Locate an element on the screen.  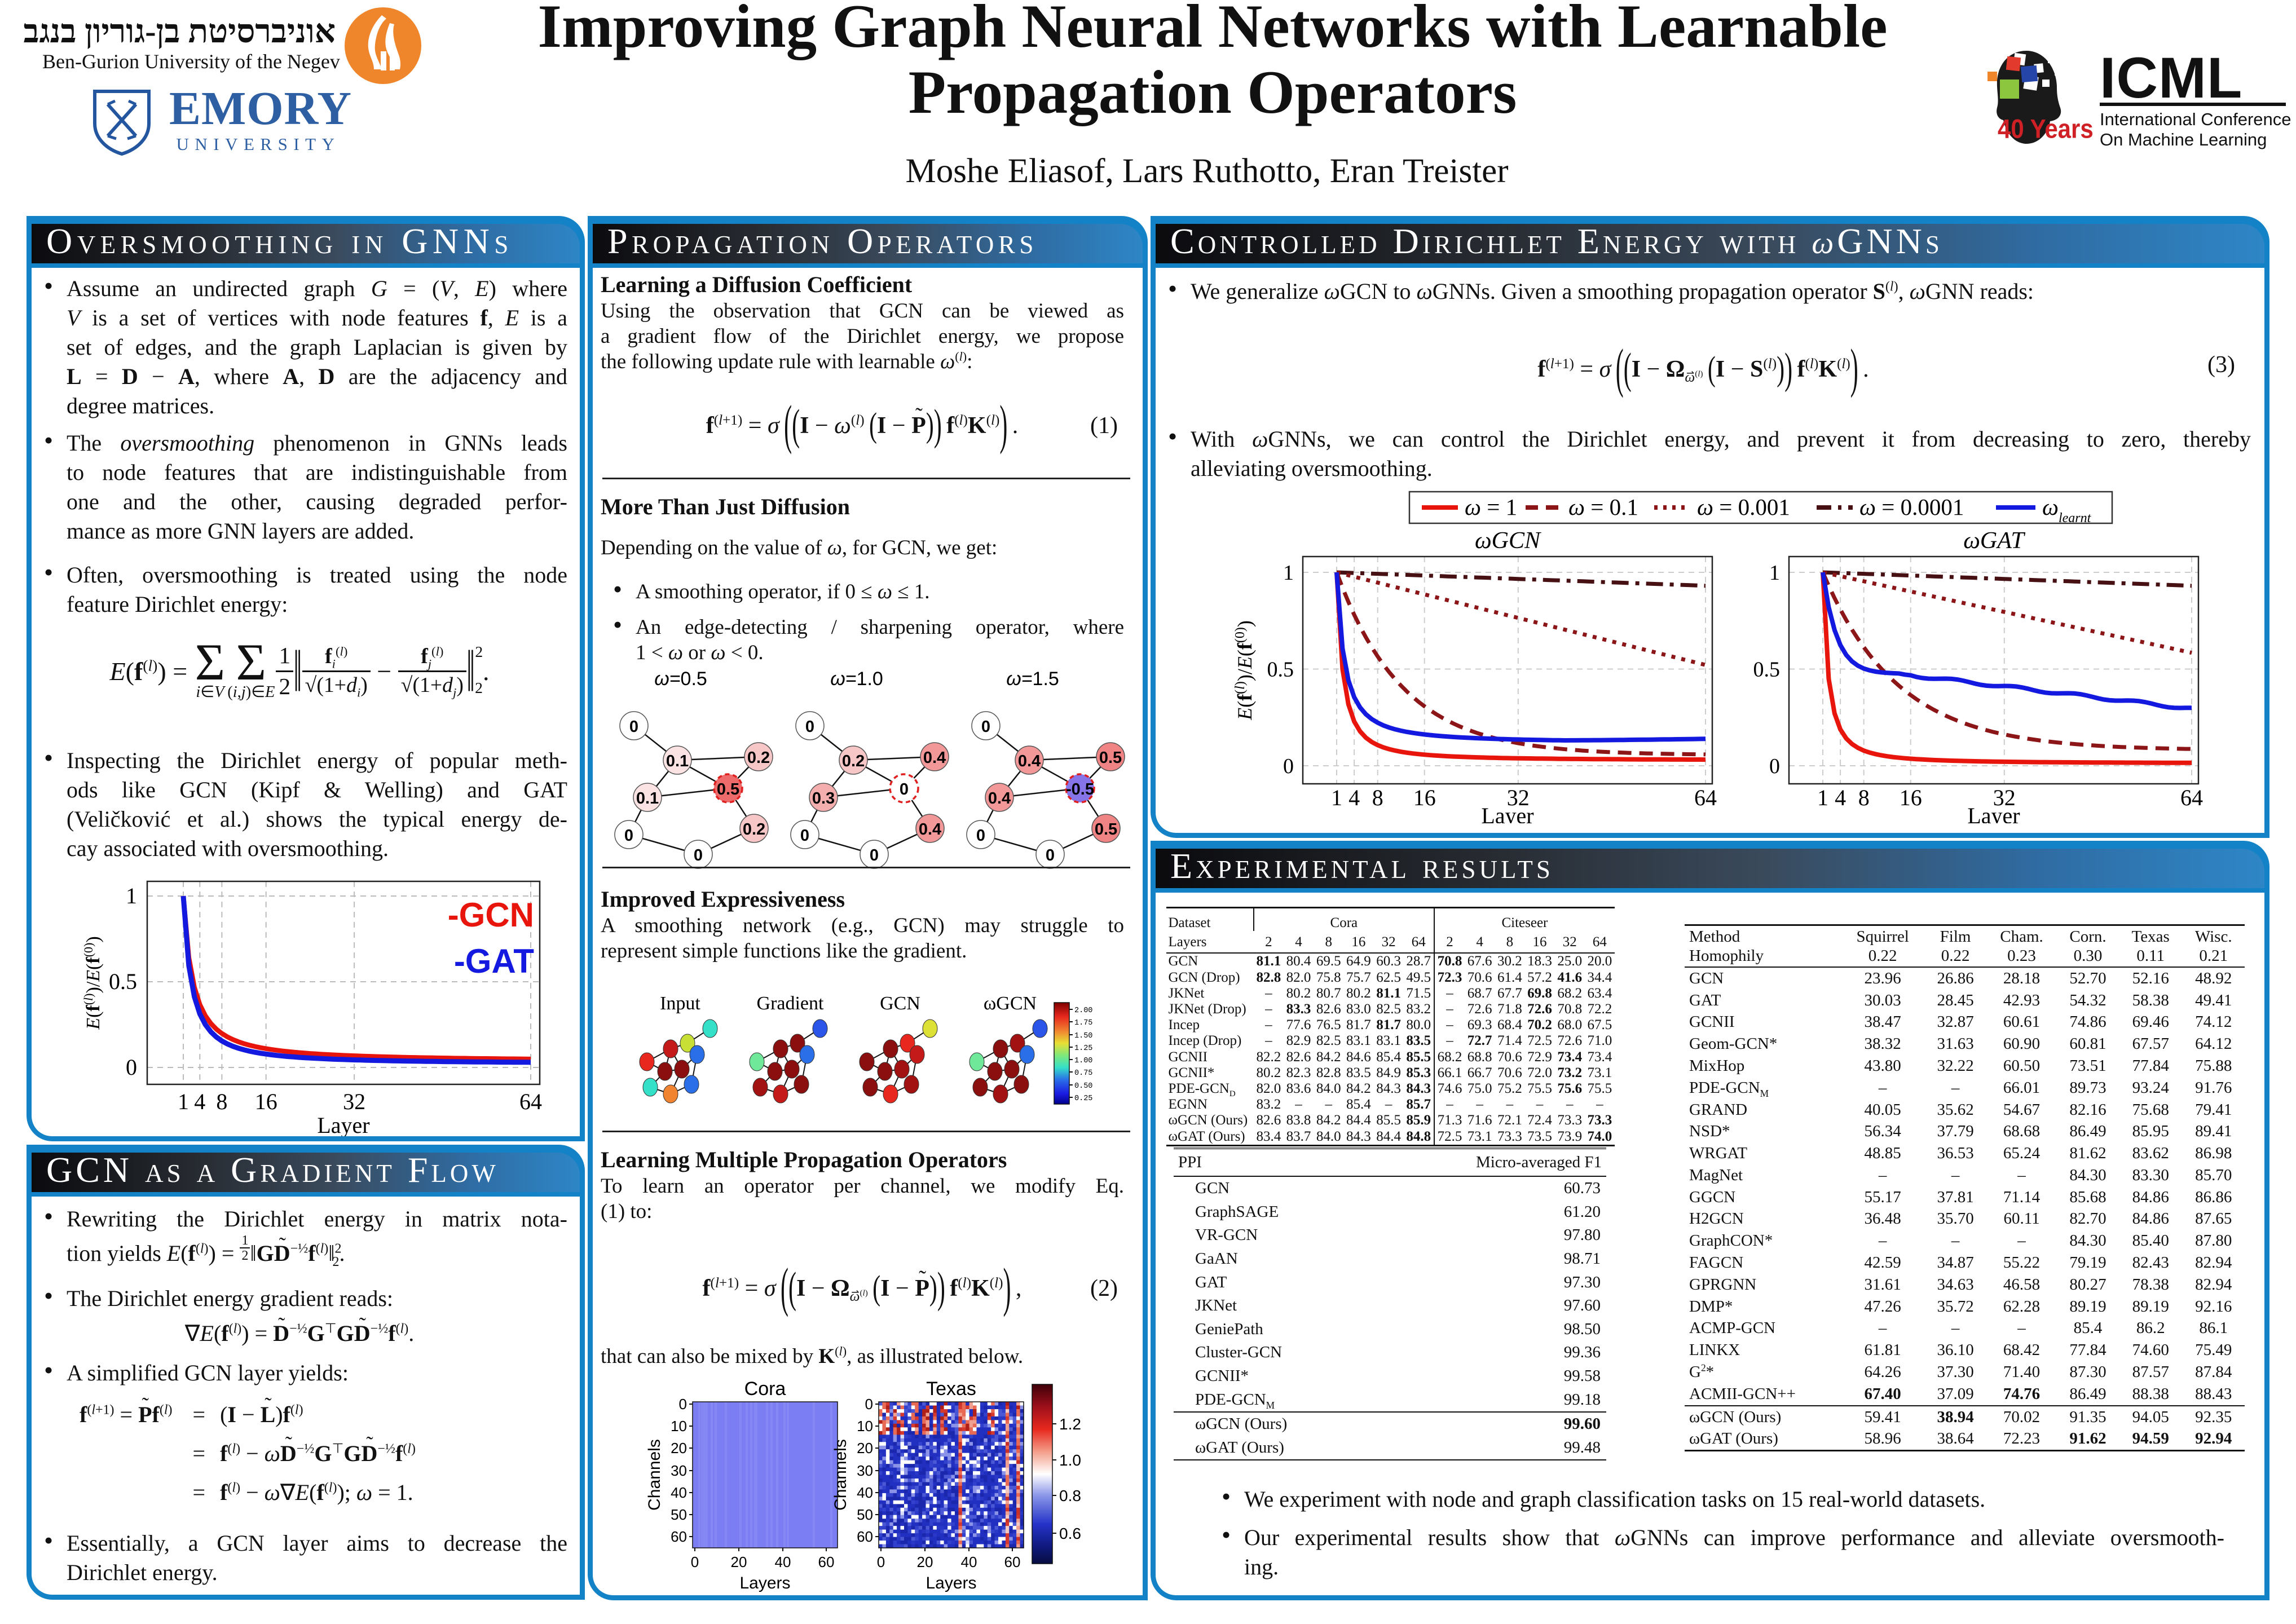
svg-text: 1.2 is located at coordinates (1070, 1424).